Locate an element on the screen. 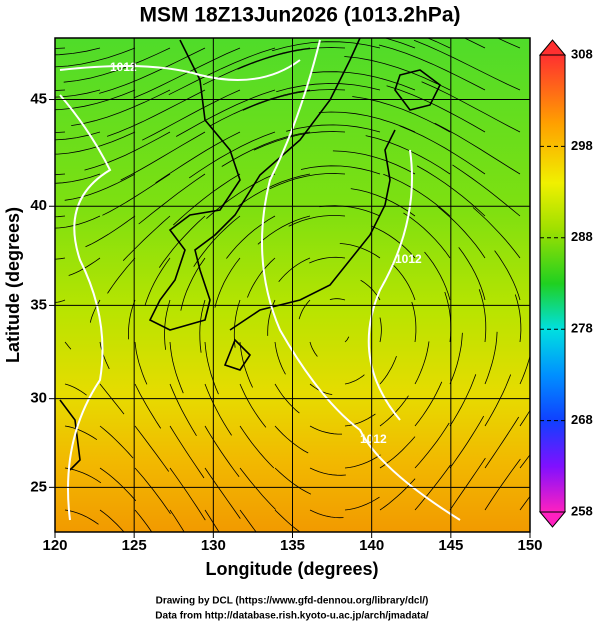 Image resolution: width=599 pixels, height=630 pixels. x-tick-label: 145 is located at coordinates (450, 545).